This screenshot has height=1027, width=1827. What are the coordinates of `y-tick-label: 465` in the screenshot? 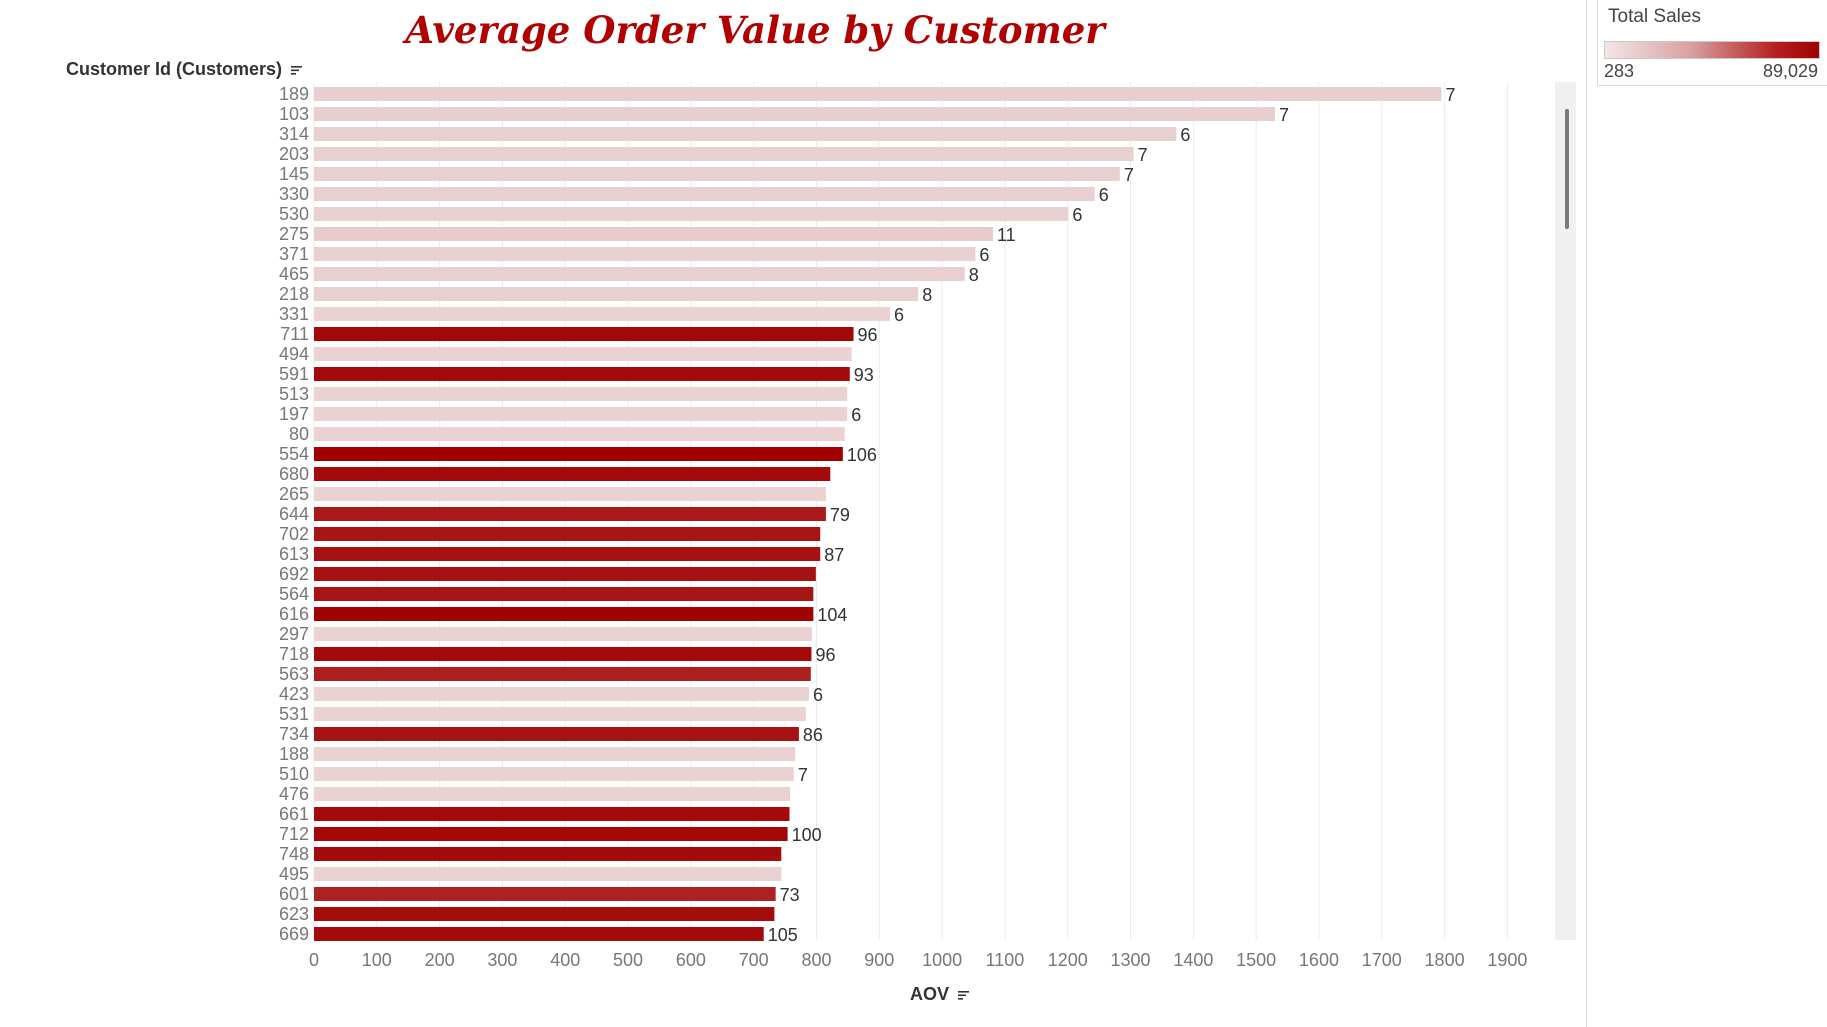 It's located at (294, 274).